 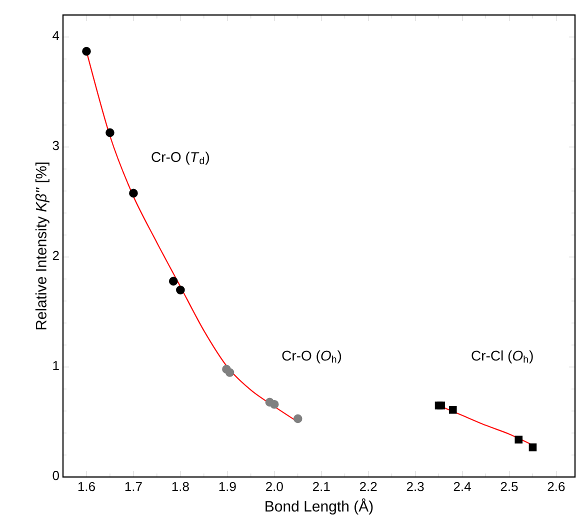 I want to click on x-tick-label: 1.9, so click(x=227, y=487).